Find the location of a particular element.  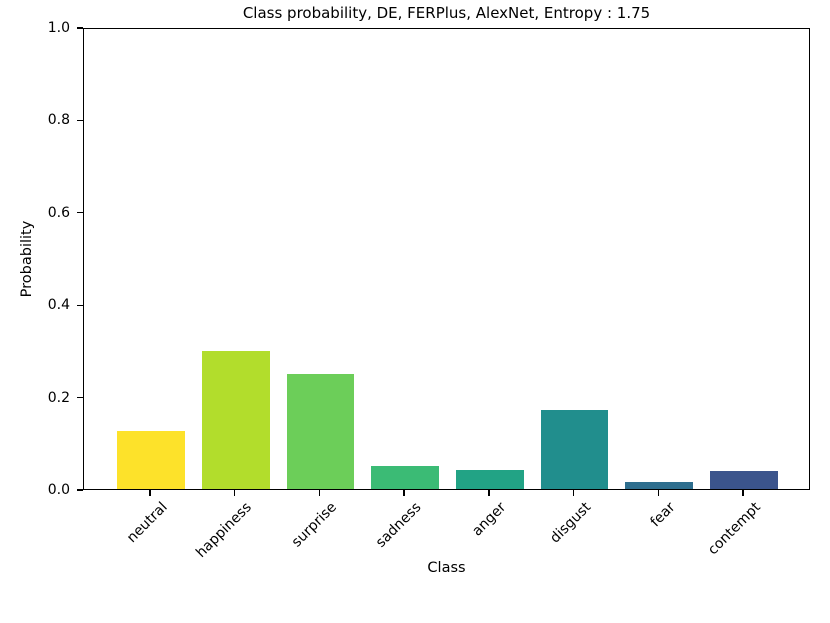

y-tick-label: 0.6 is located at coordinates (58, 212).